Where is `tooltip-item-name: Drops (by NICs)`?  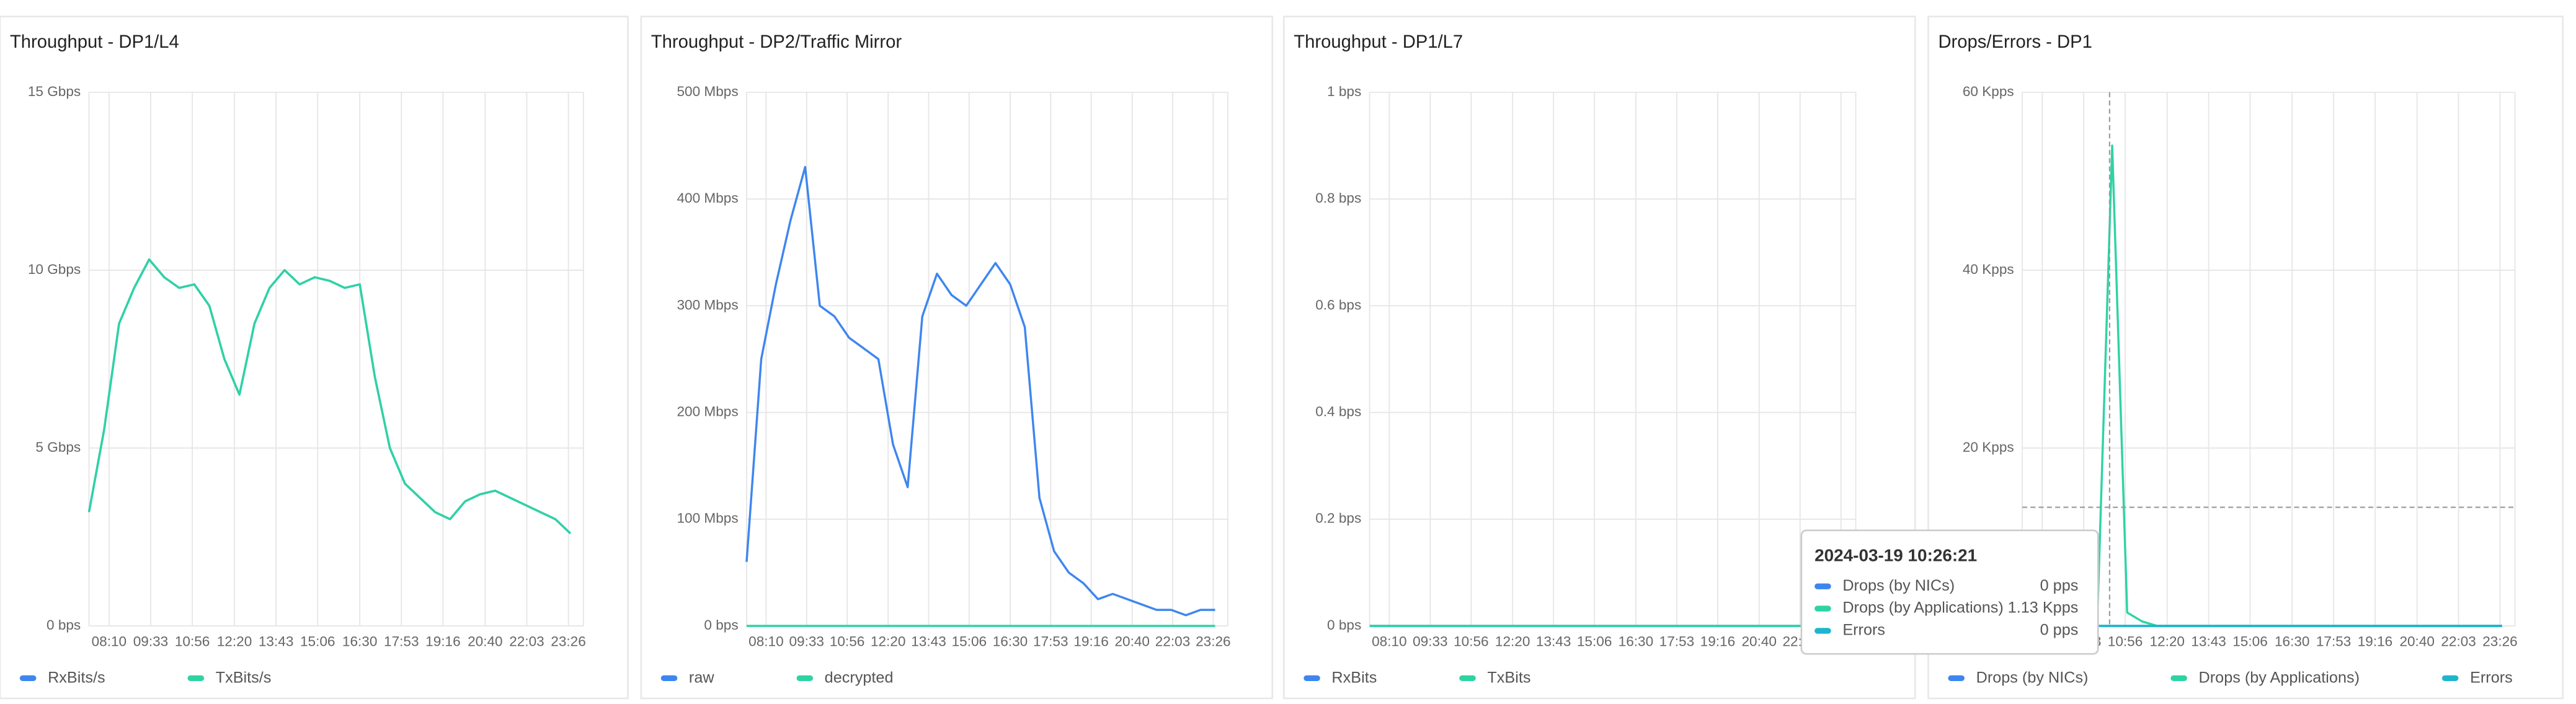 tooltip-item-name: Drops (by NICs) is located at coordinates (1898, 585).